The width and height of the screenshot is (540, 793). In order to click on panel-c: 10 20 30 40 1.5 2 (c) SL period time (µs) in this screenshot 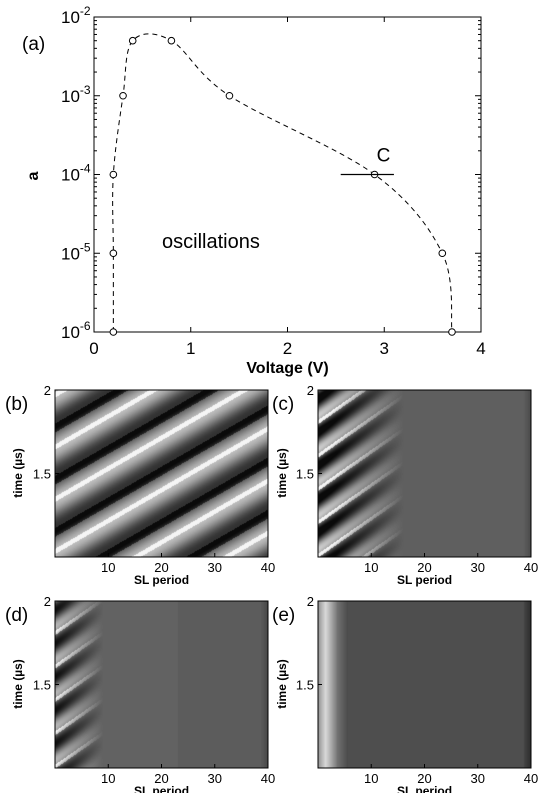, I will do `click(405, 485)`.